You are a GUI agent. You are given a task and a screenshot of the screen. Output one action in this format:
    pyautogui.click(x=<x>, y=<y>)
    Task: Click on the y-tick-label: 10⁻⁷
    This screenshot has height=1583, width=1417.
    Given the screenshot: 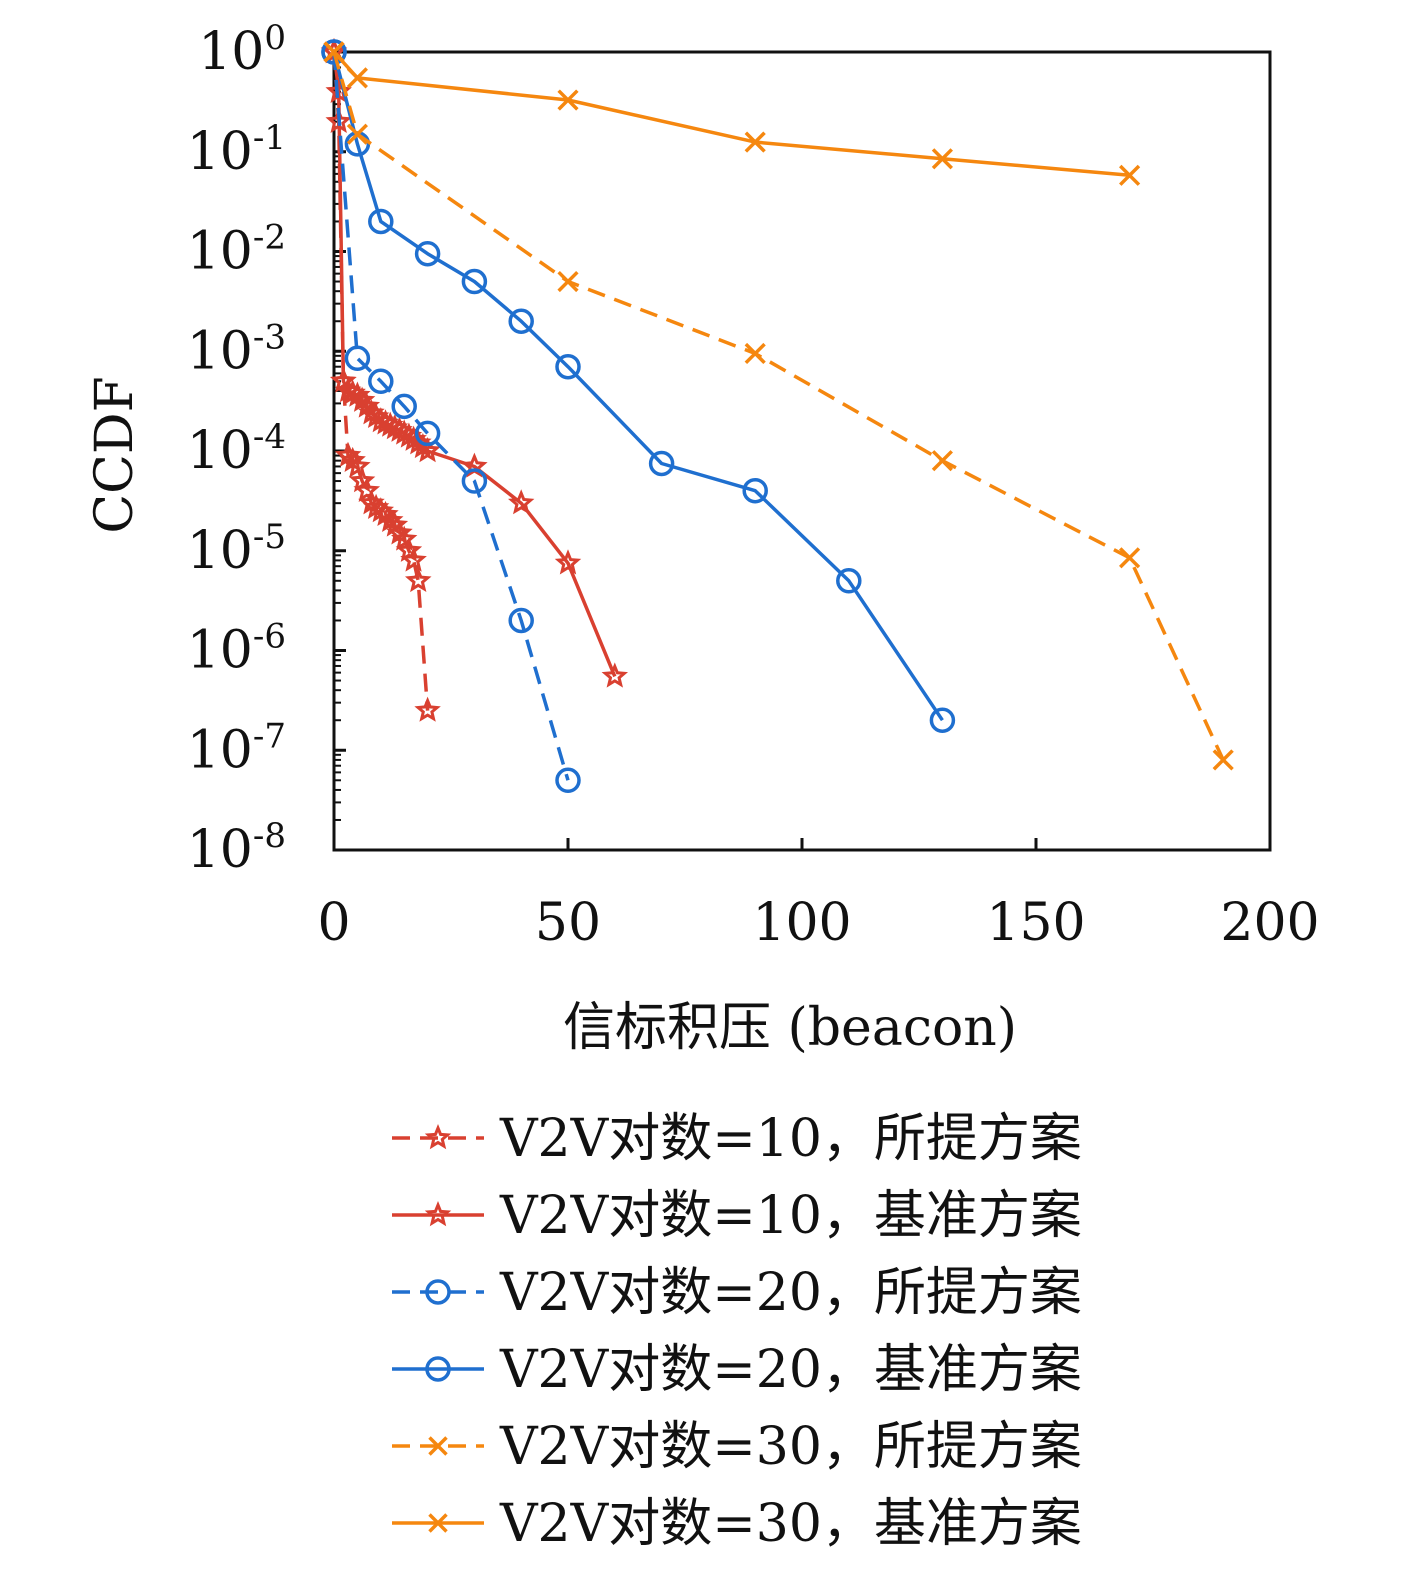 What is the action you would take?
    pyautogui.click(x=236, y=748)
    